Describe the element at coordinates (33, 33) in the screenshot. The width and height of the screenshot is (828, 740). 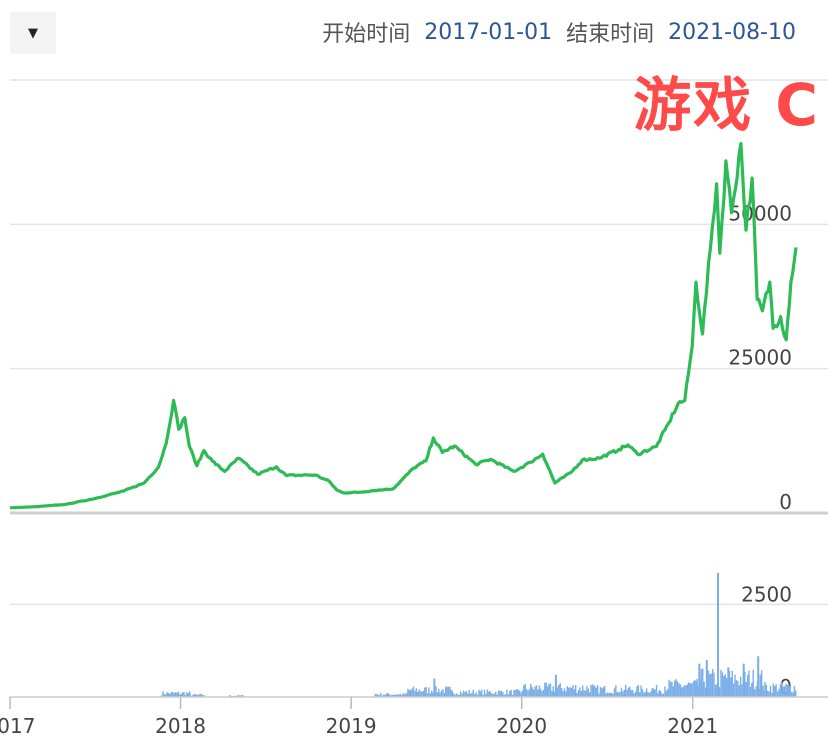
I see `range-dropdown: ▼` at that location.